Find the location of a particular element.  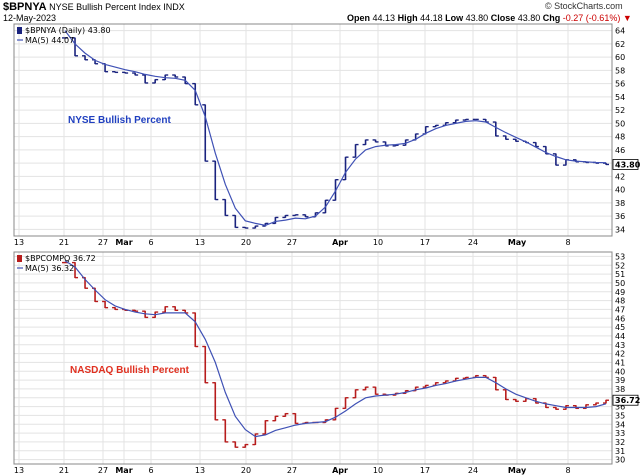

close-value: 43.80 is located at coordinates (529, 18).